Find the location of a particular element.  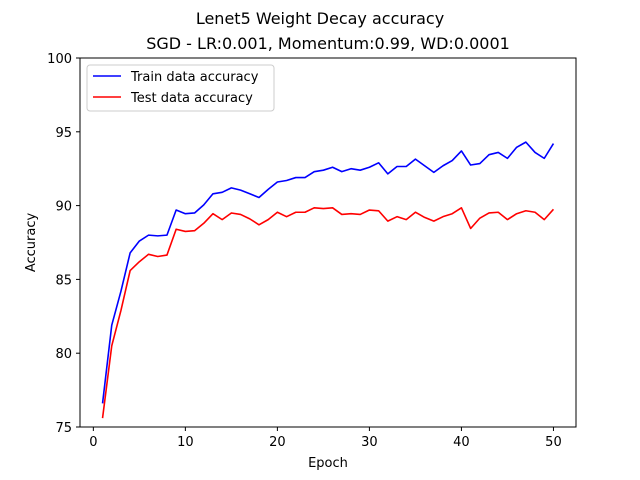

x-axis-label: Epoch is located at coordinates (328, 463).